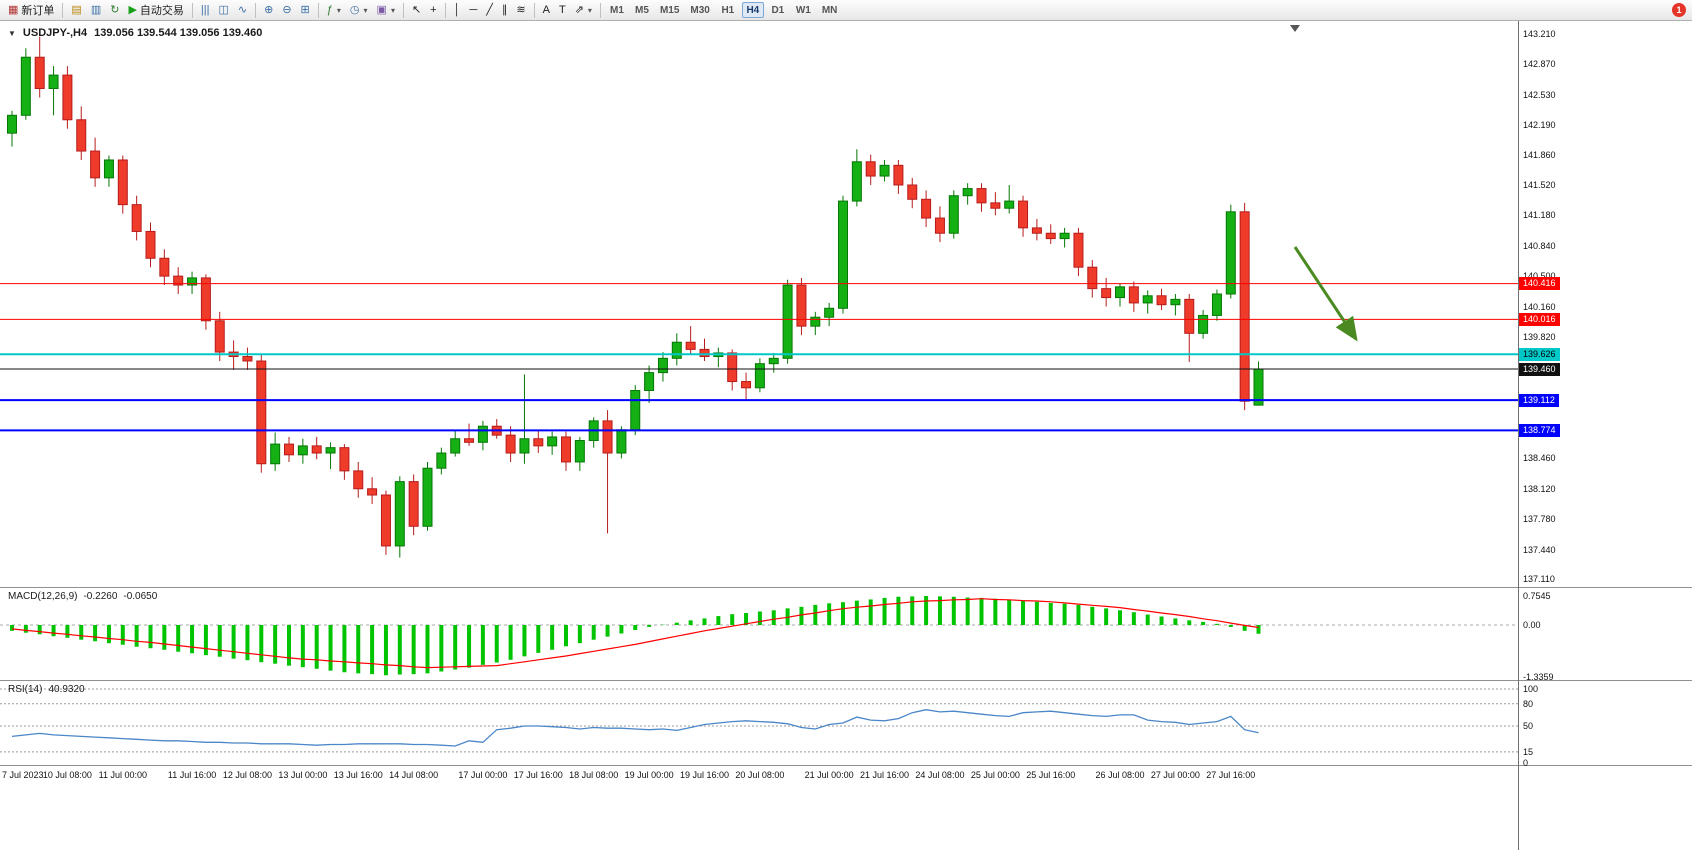 The width and height of the screenshot is (1692, 851). What do you see at coordinates (1539, 245) in the screenshot?
I see `price-tick-label: 140.840` at bounding box center [1539, 245].